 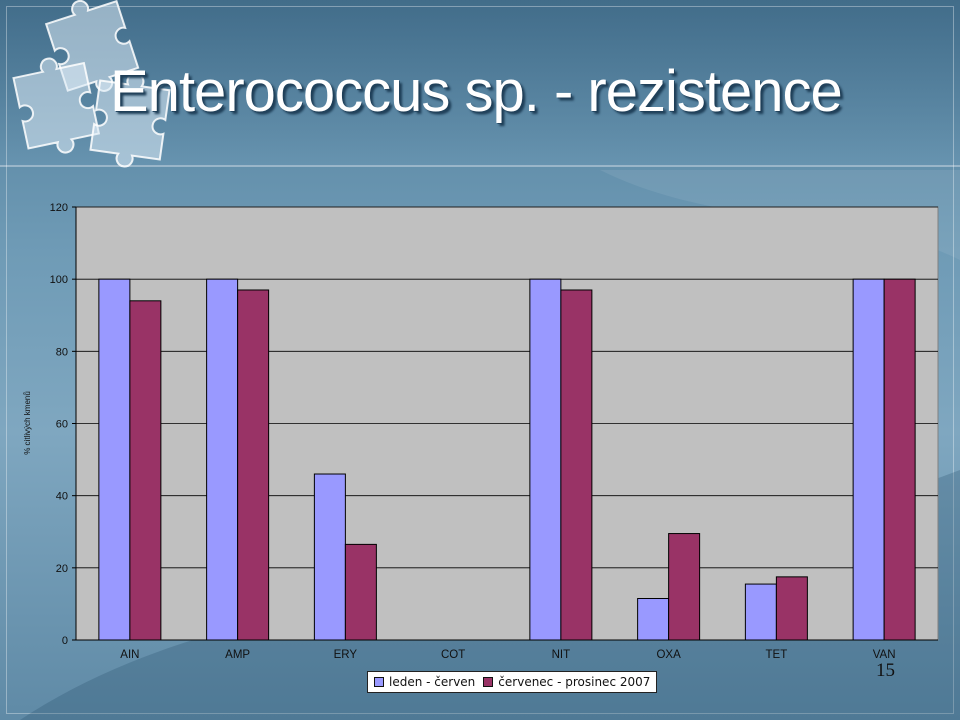 I want to click on legend-item-series-2: červenec - prosinec 2007, so click(x=566, y=682).